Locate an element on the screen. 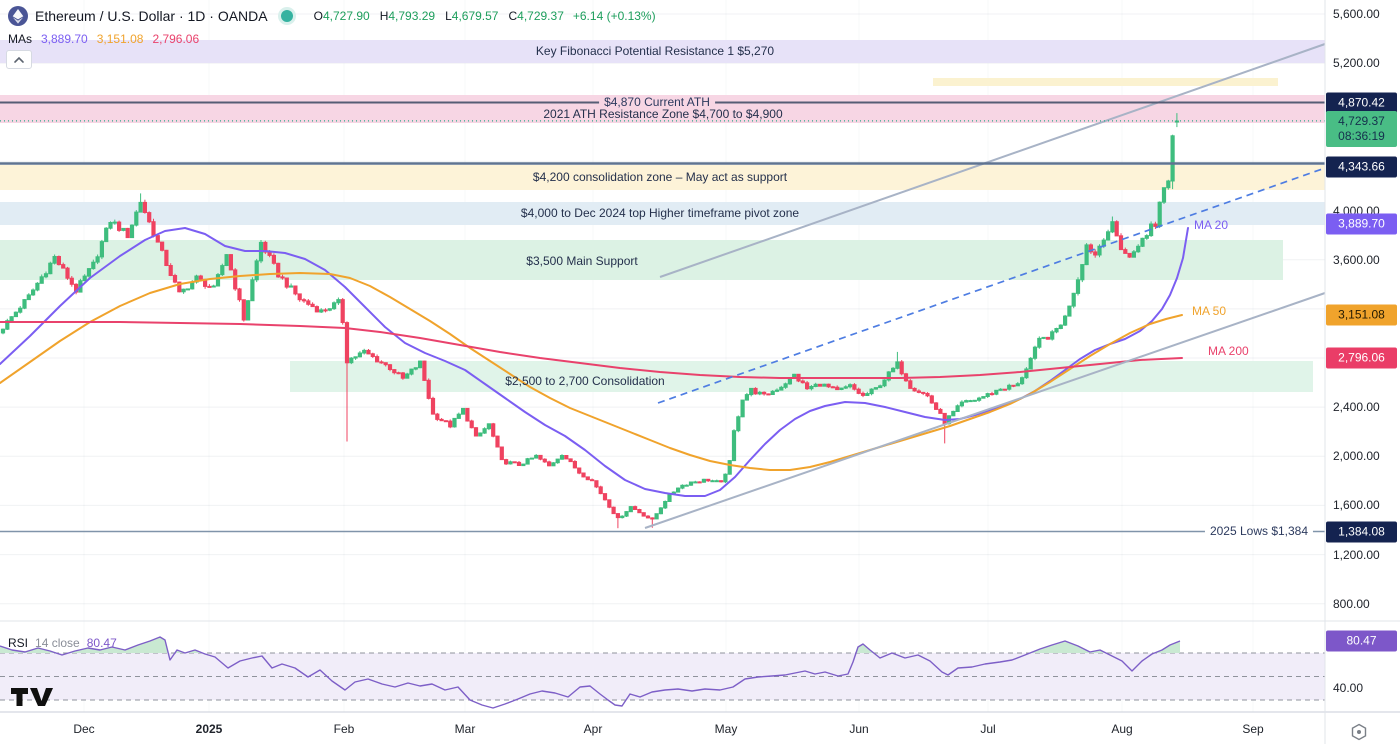 The width and height of the screenshot is (1400, 744). ohlc-item: O4,727.90 is located at coordinates (341, 16).